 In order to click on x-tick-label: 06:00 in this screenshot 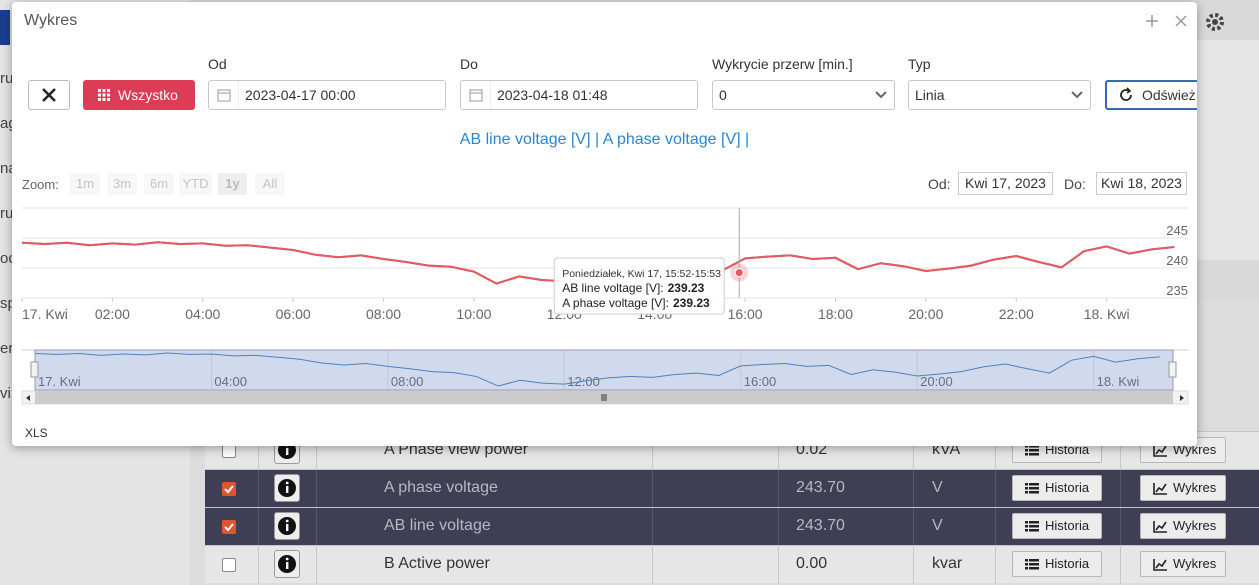, I will do `click(293, 314)`.